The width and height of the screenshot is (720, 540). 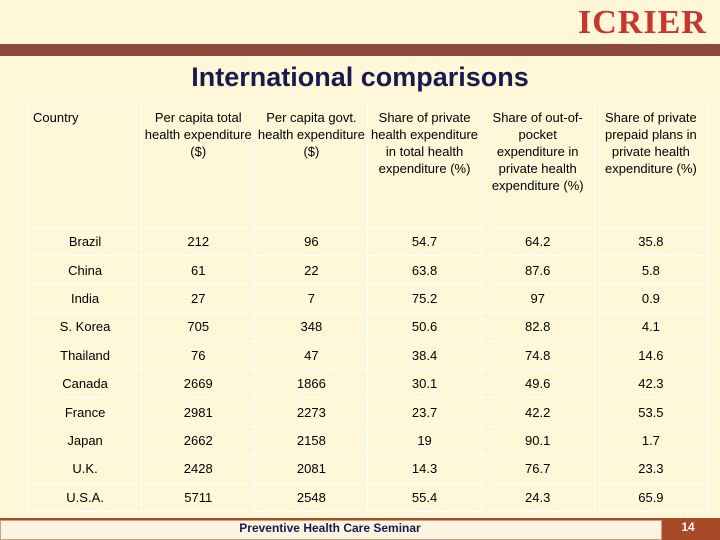 What do you see at coordinates (424, 298) in the screenshot?
I see `cell-private-share: 75.2` at bounding box center [424, 298].